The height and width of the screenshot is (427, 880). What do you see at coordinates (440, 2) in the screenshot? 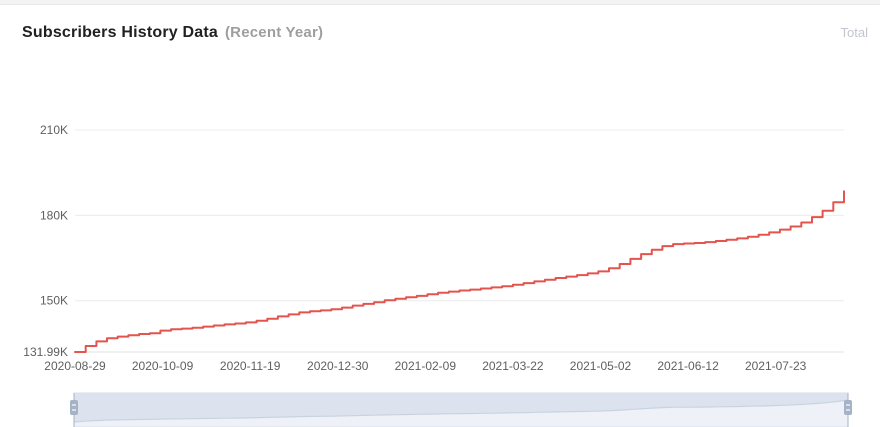
I see `top-strip` at bounding box center [440, 2].